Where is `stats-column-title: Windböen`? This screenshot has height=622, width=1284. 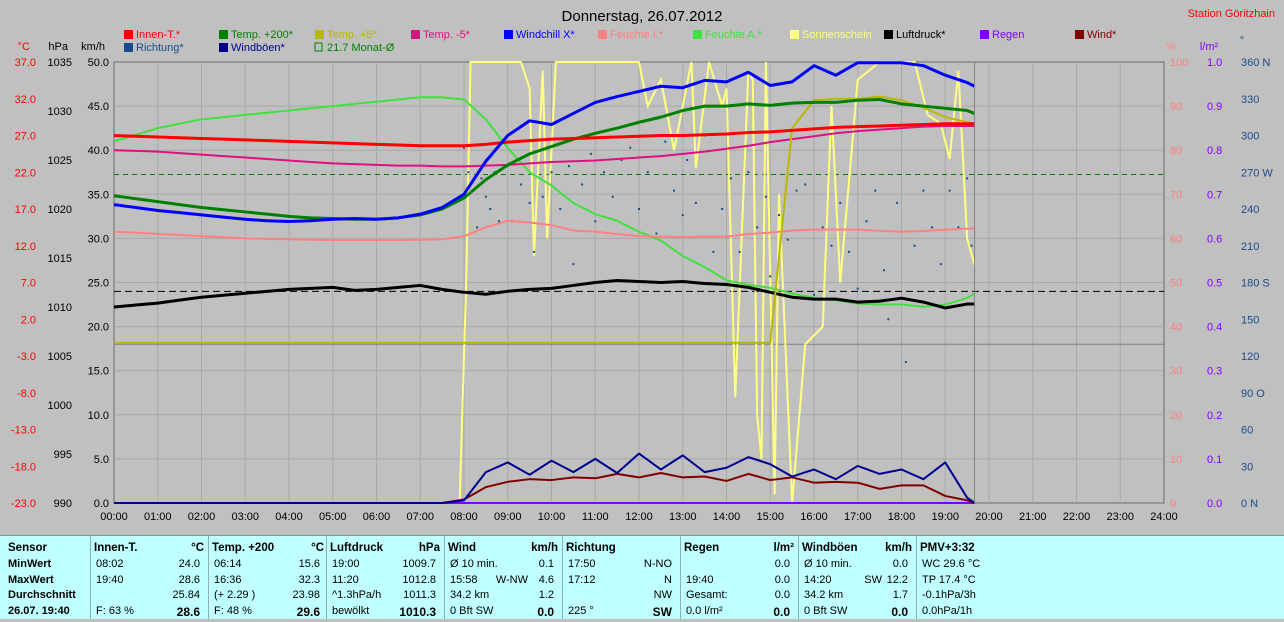
stats-column-title: Windböen is located at coordinates (830, 548).